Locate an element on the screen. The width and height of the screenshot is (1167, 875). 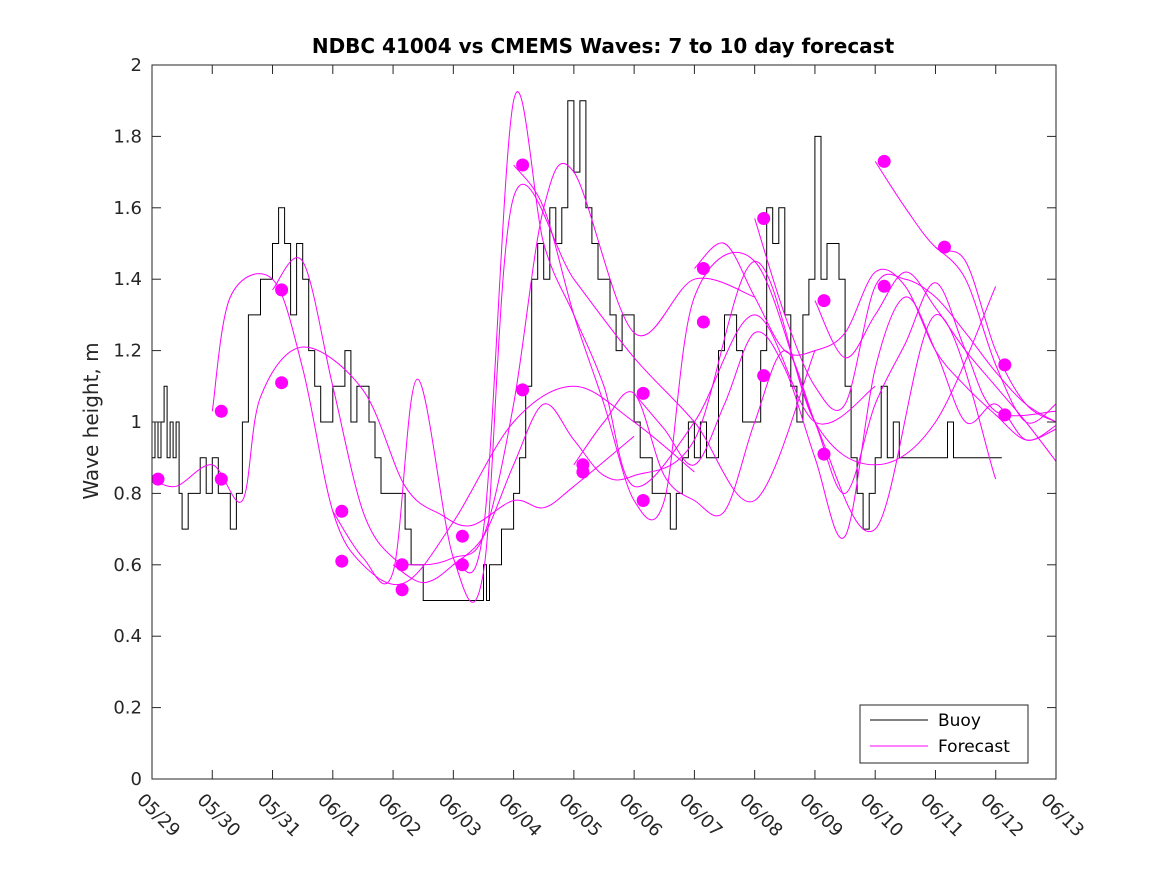
x-tick-label-1: 05/30 is located at coordinates (219, 816).